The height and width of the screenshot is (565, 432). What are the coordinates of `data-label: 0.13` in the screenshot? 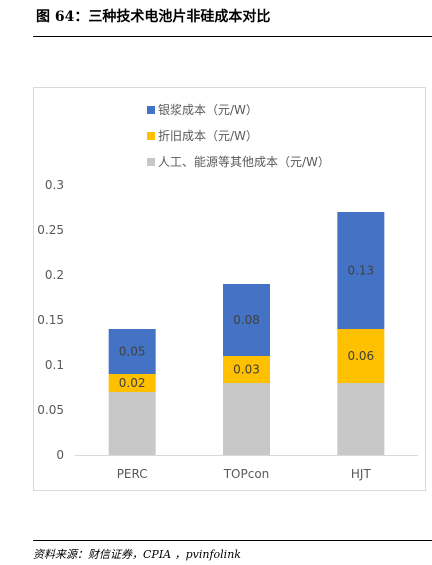 It's located at (360, 271).